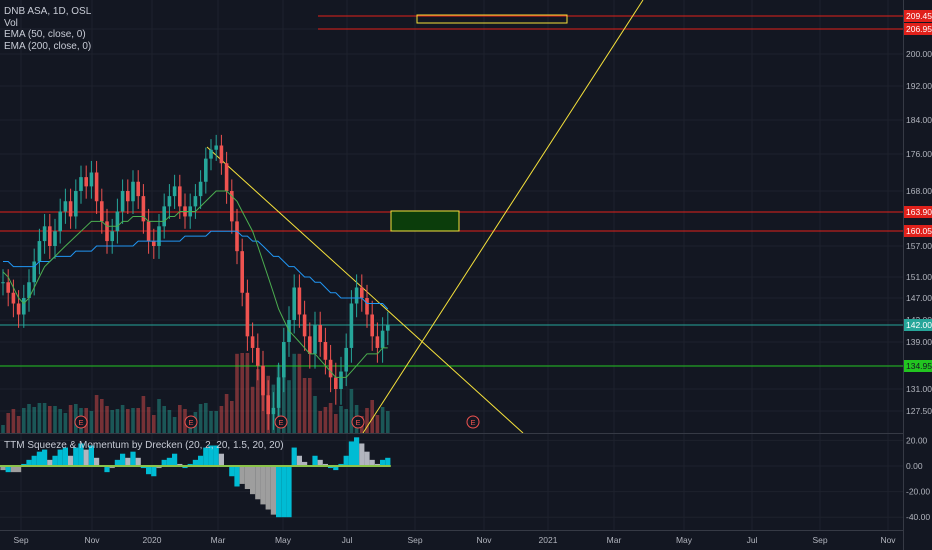 The image size is (932, 550). Describe the element at coordinates (918, 478) in the screenshot. I see `oscillator-axis-ticks: 20.00 0.00 -20.00 -40.00` at that location.